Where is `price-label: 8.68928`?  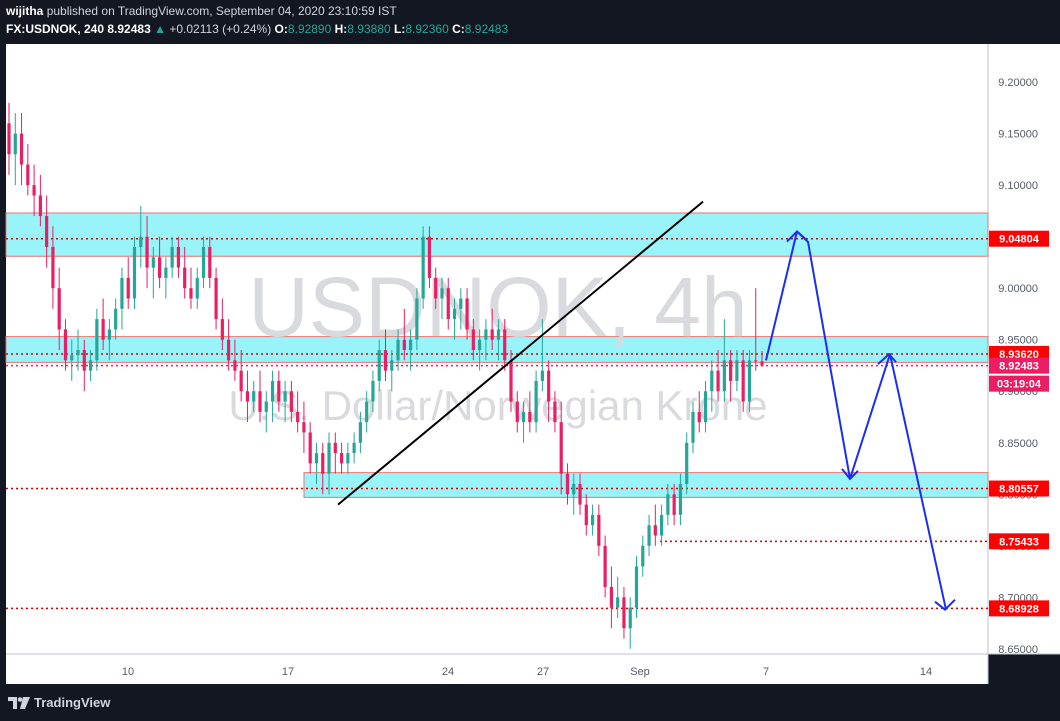 price-label: 8.68928 is located at coordinates (1019, 608).